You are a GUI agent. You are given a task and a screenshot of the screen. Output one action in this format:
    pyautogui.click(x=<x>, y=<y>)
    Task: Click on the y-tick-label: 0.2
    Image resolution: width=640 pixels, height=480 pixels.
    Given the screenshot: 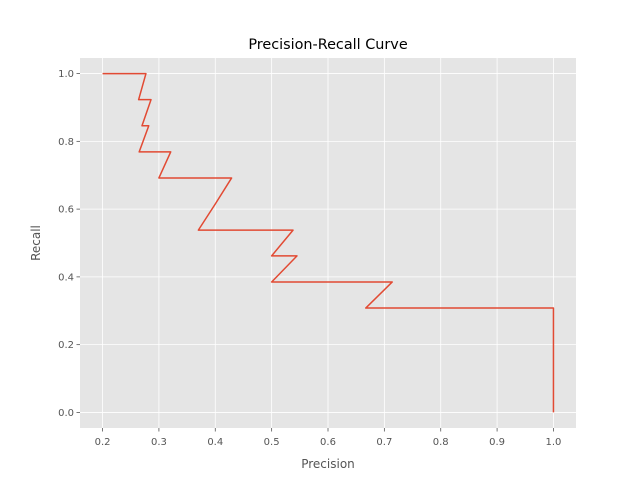 What is the action you would take?
    pyautogui.click(x=66, y=345)
    